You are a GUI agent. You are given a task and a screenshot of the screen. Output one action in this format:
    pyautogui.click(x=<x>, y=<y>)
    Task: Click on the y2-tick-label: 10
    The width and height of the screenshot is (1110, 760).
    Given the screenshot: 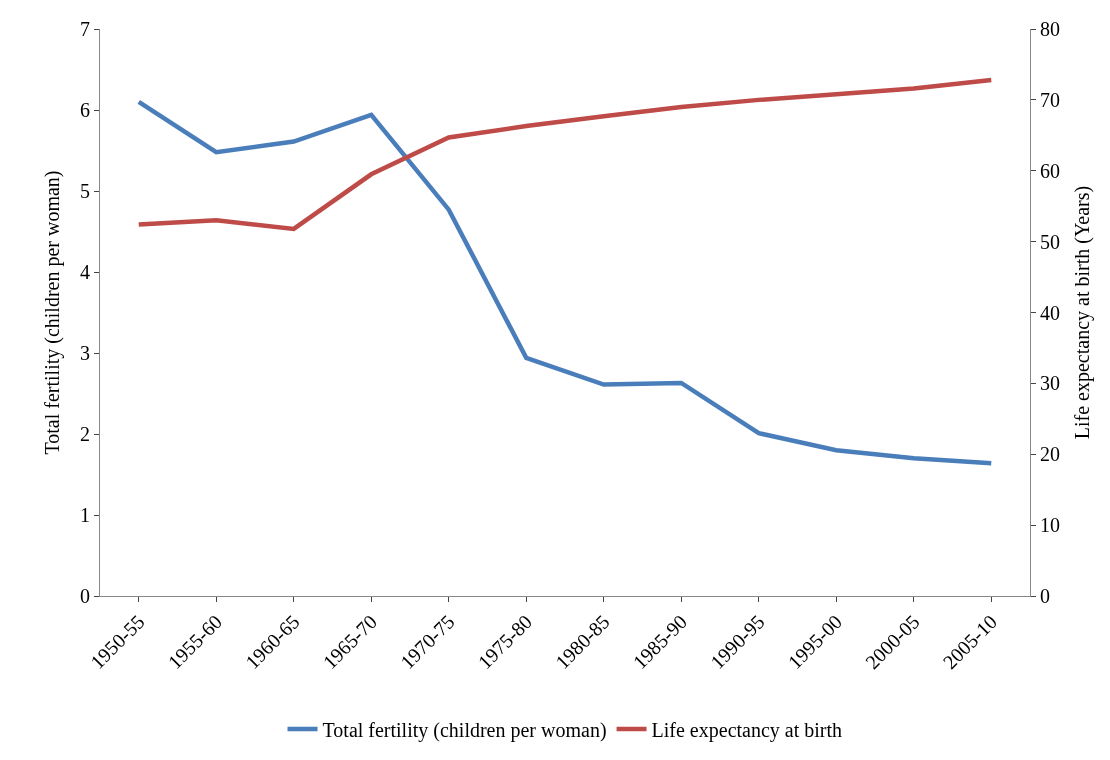 What is the action you would take?
    pyautogui.click(x=1050, y=525)
    